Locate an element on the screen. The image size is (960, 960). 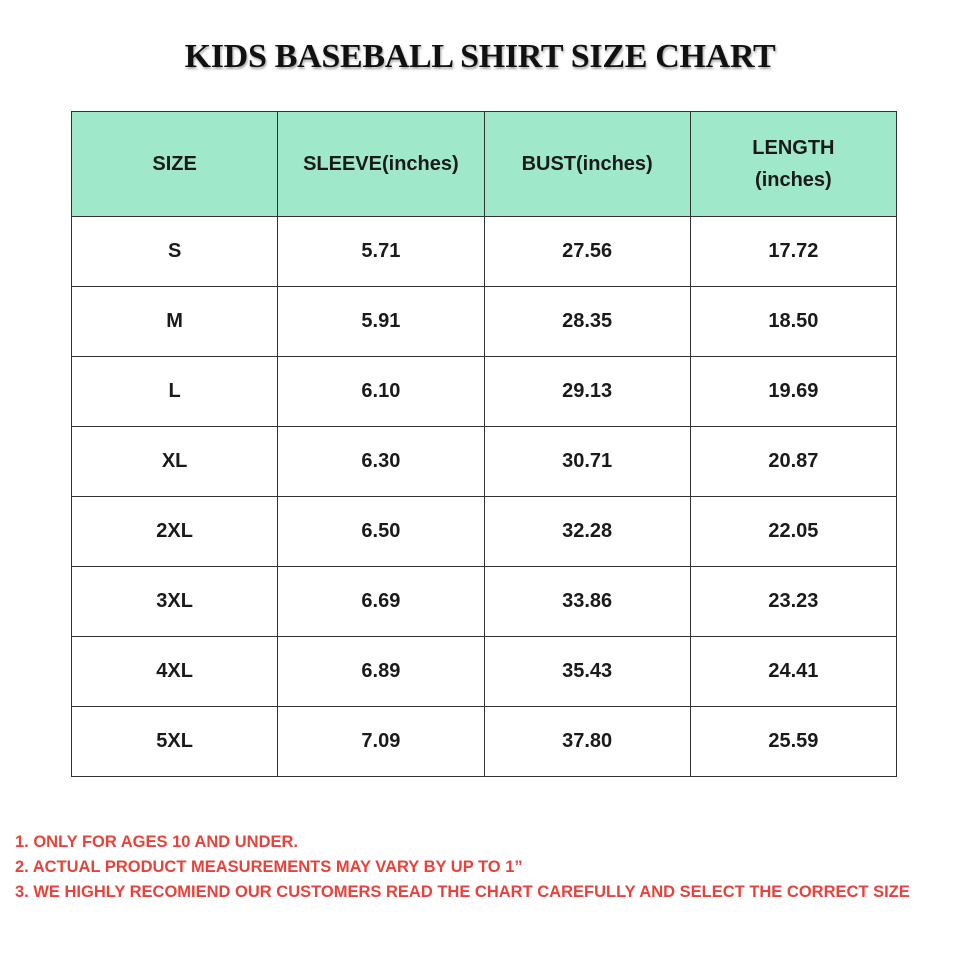
cell-length: 20.87 is located at coordinates (793, 461).